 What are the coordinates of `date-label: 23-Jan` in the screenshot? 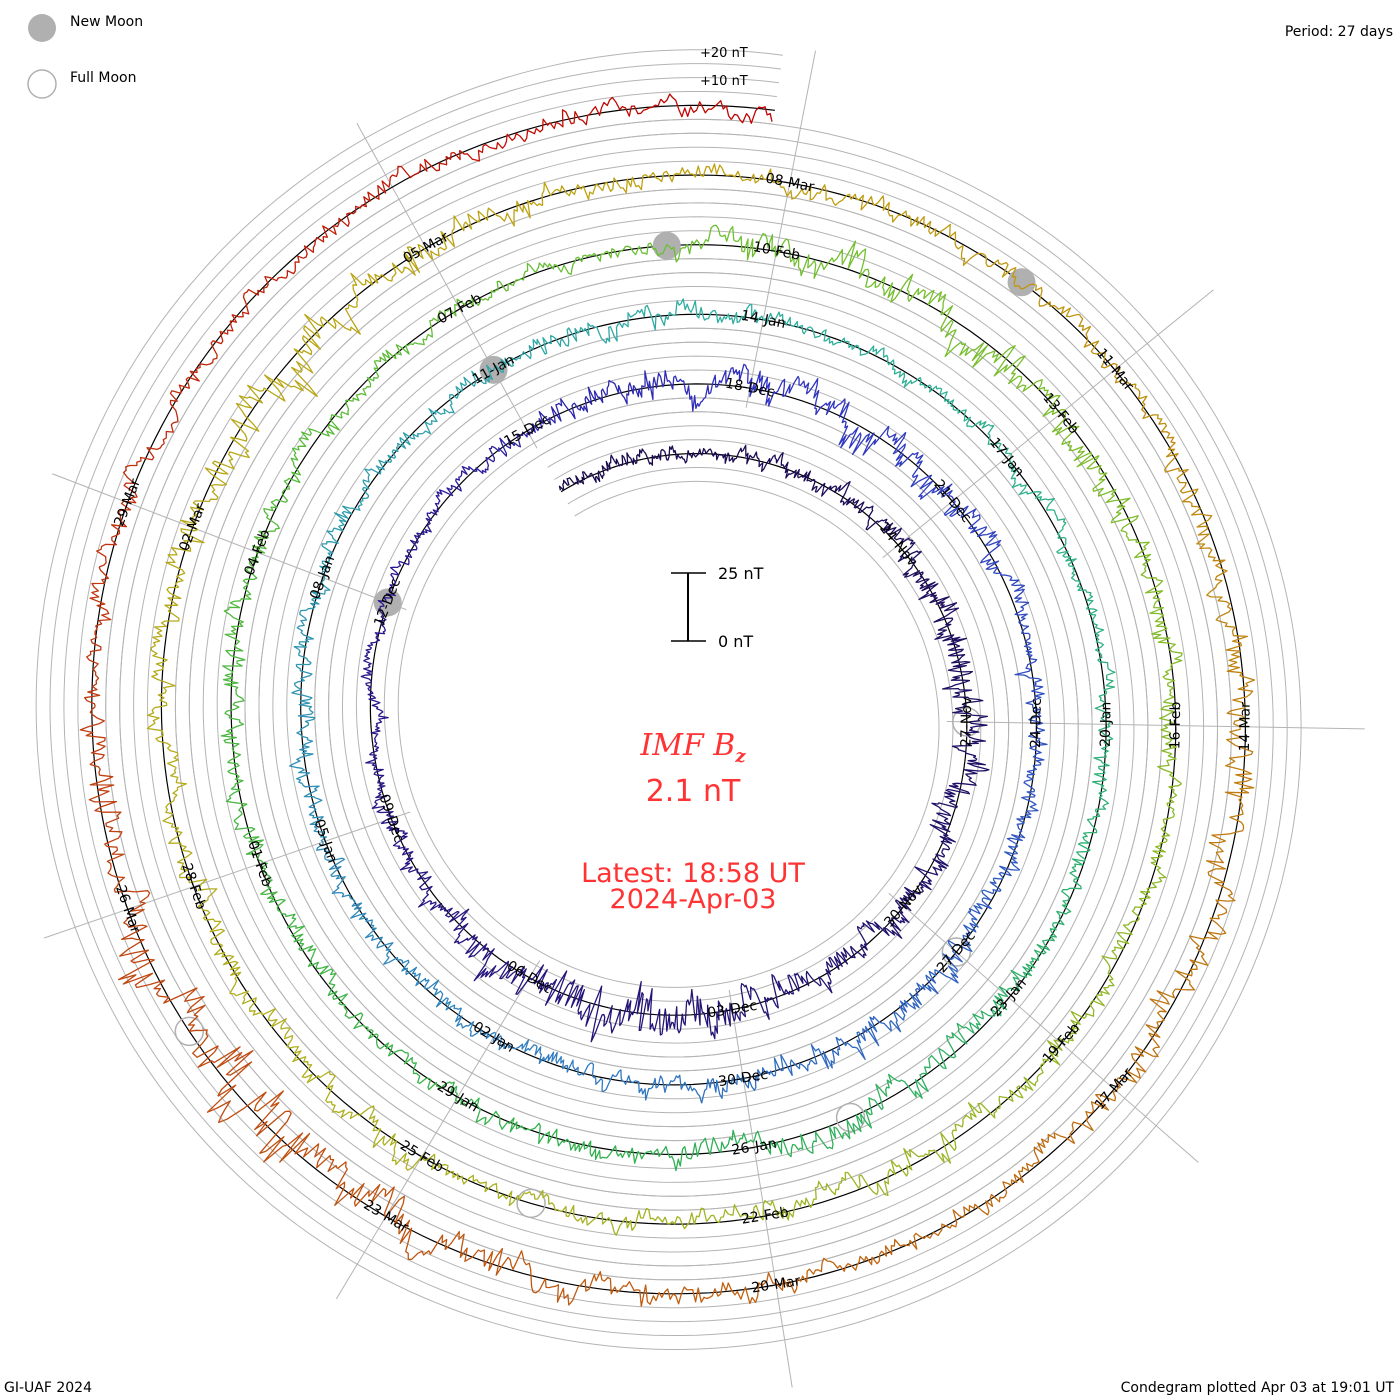 It's located at (1009, 997).